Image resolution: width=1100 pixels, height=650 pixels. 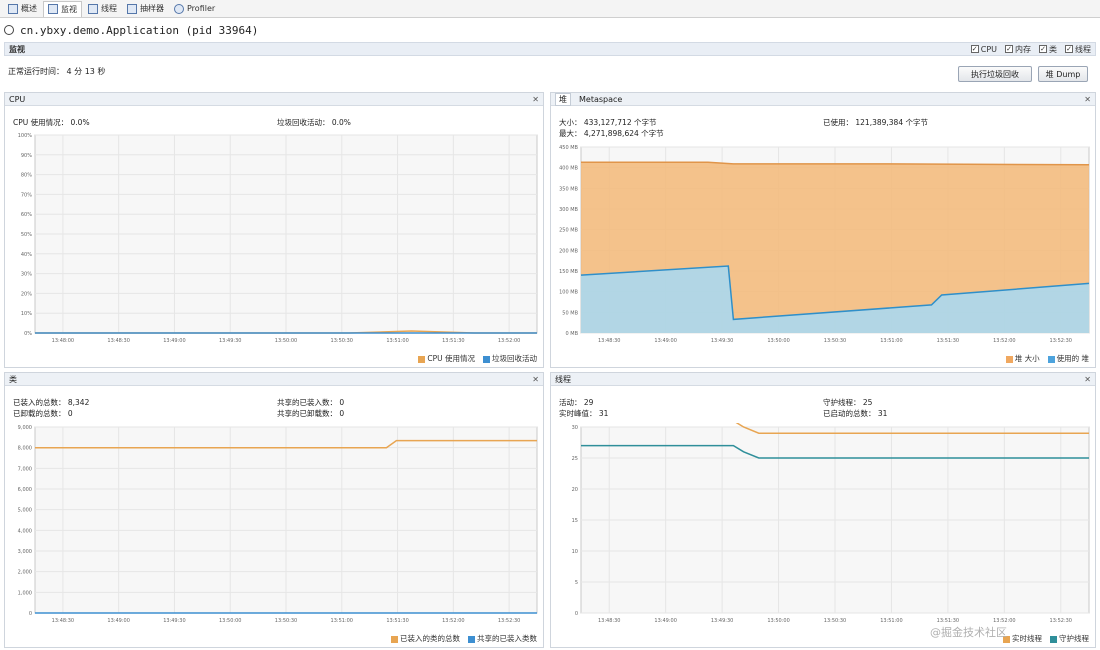 What do you see at coordinates (823, 379) in the screenshot?
I see `threads-panel-header: 线程 ✕` at bounding box center [823, 379].